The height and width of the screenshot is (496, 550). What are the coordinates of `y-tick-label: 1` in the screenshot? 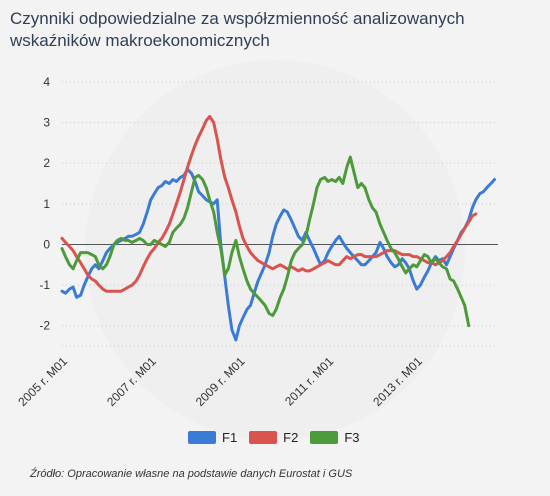 It's located at (46, 204).